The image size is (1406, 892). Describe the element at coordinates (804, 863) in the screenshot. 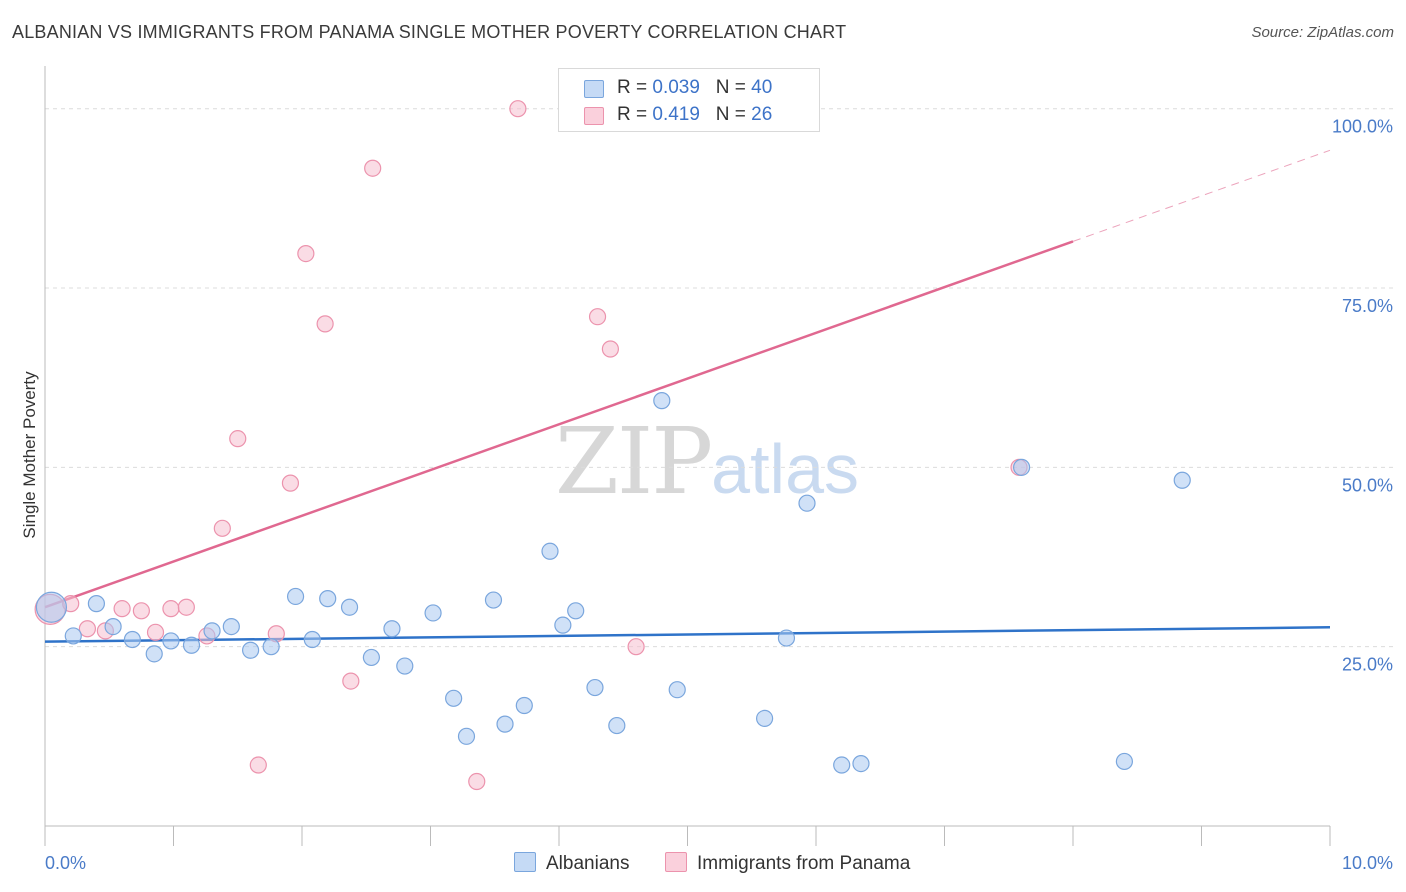

I see `legend-label-panama: Immigrants from Panama` at that location.